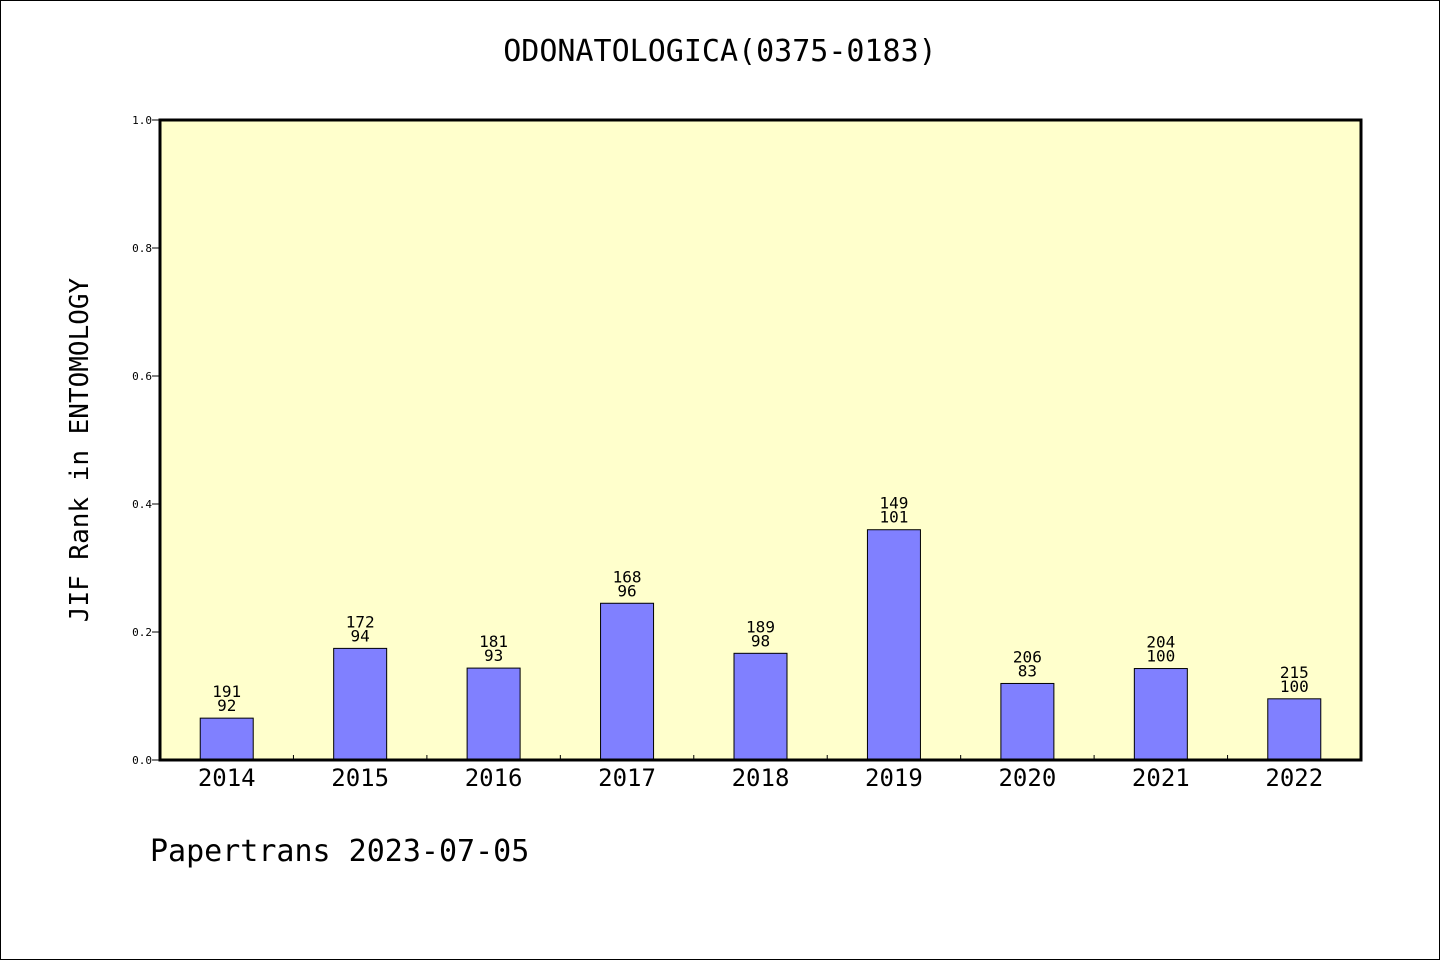  Describe the element at coordinates (360, 778) in the screenshot. I see `x-tick-label-2015: 2015` at that location.